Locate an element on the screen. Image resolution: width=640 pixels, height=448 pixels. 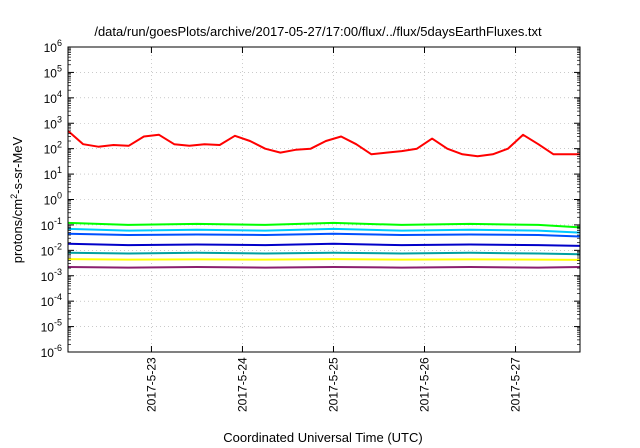
y-tick-label: 10⁻³ is located at coordinates (51, 275).